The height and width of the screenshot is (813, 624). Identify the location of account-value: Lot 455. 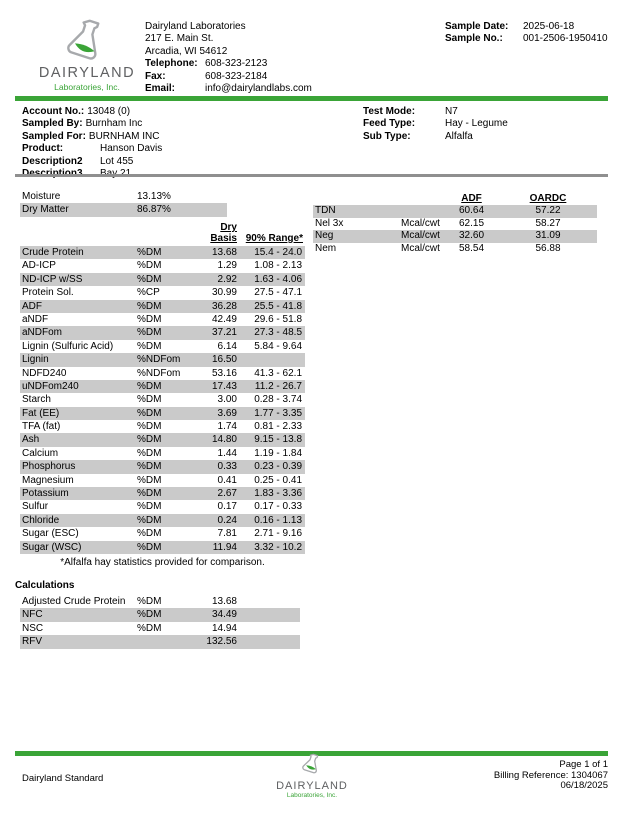
(117, 161).